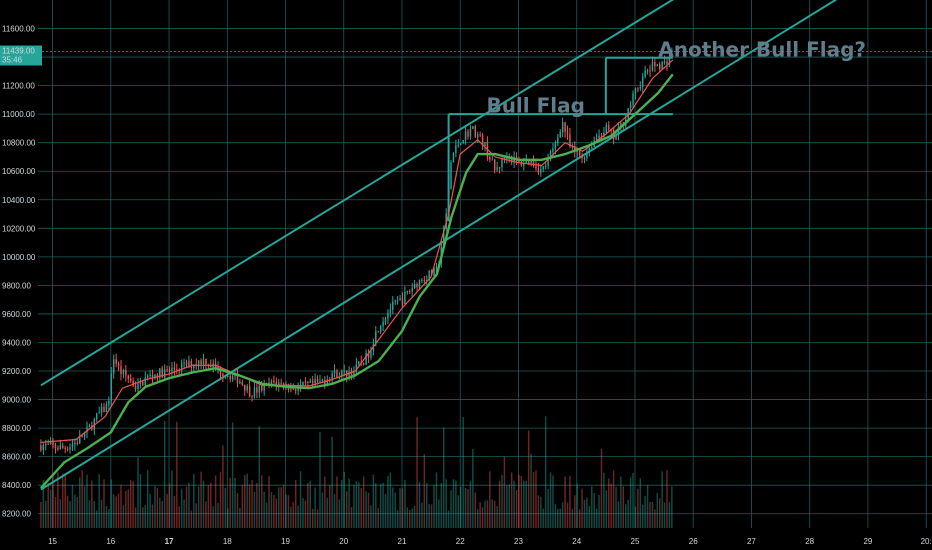  What do you see at coordinates (926, 541) in the screenshot?
I see `x-tick-label: 20:` at bounding box center [926, 541].